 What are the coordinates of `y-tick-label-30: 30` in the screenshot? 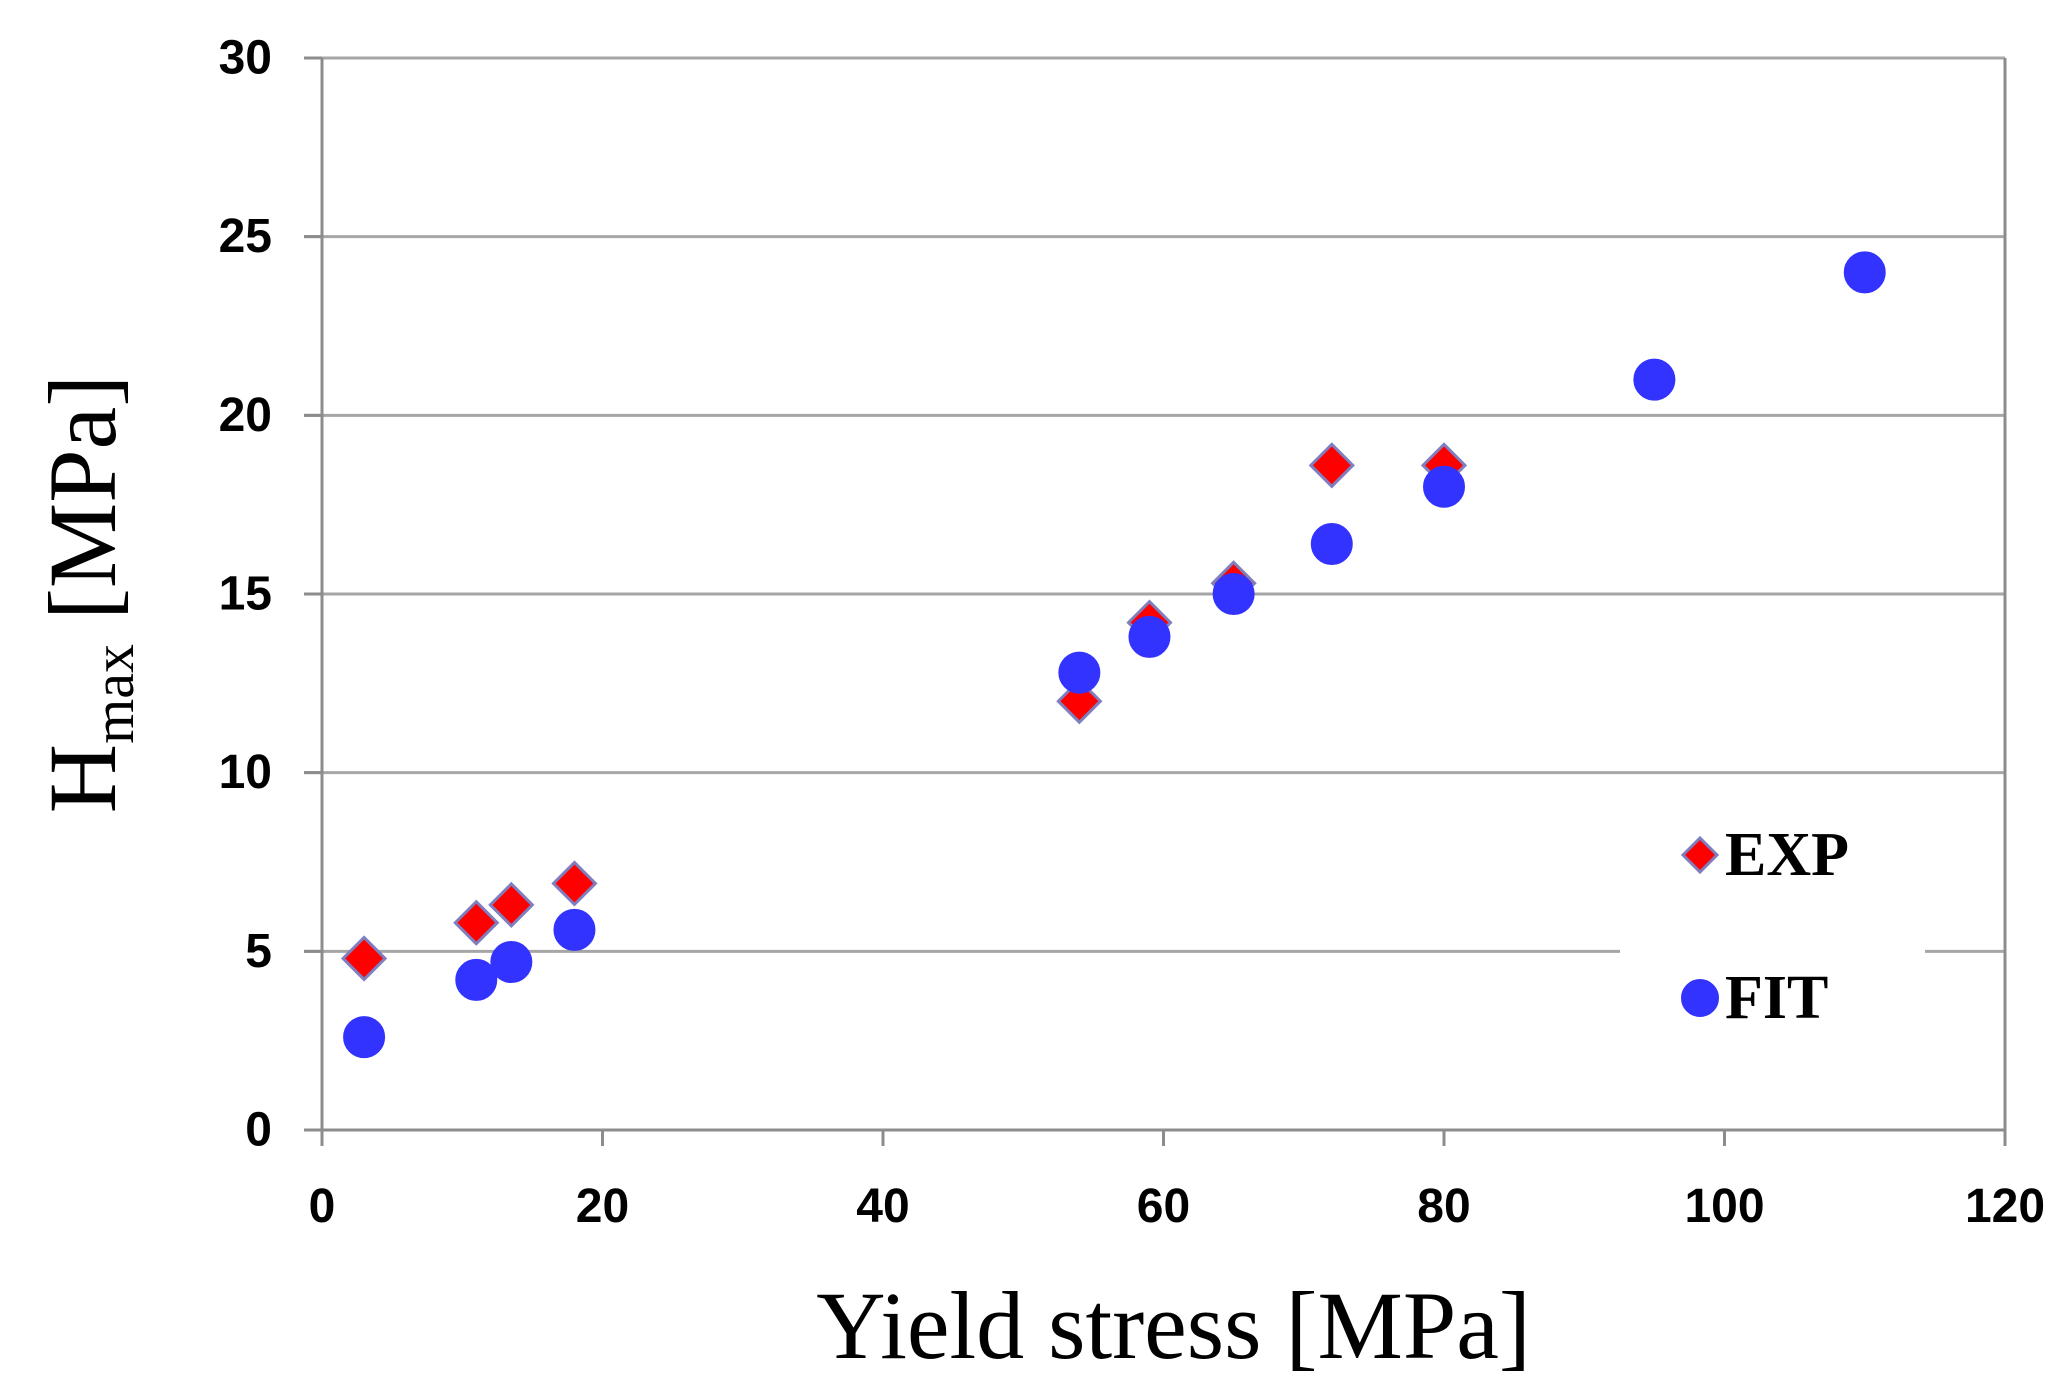 It's located at (245, 58).